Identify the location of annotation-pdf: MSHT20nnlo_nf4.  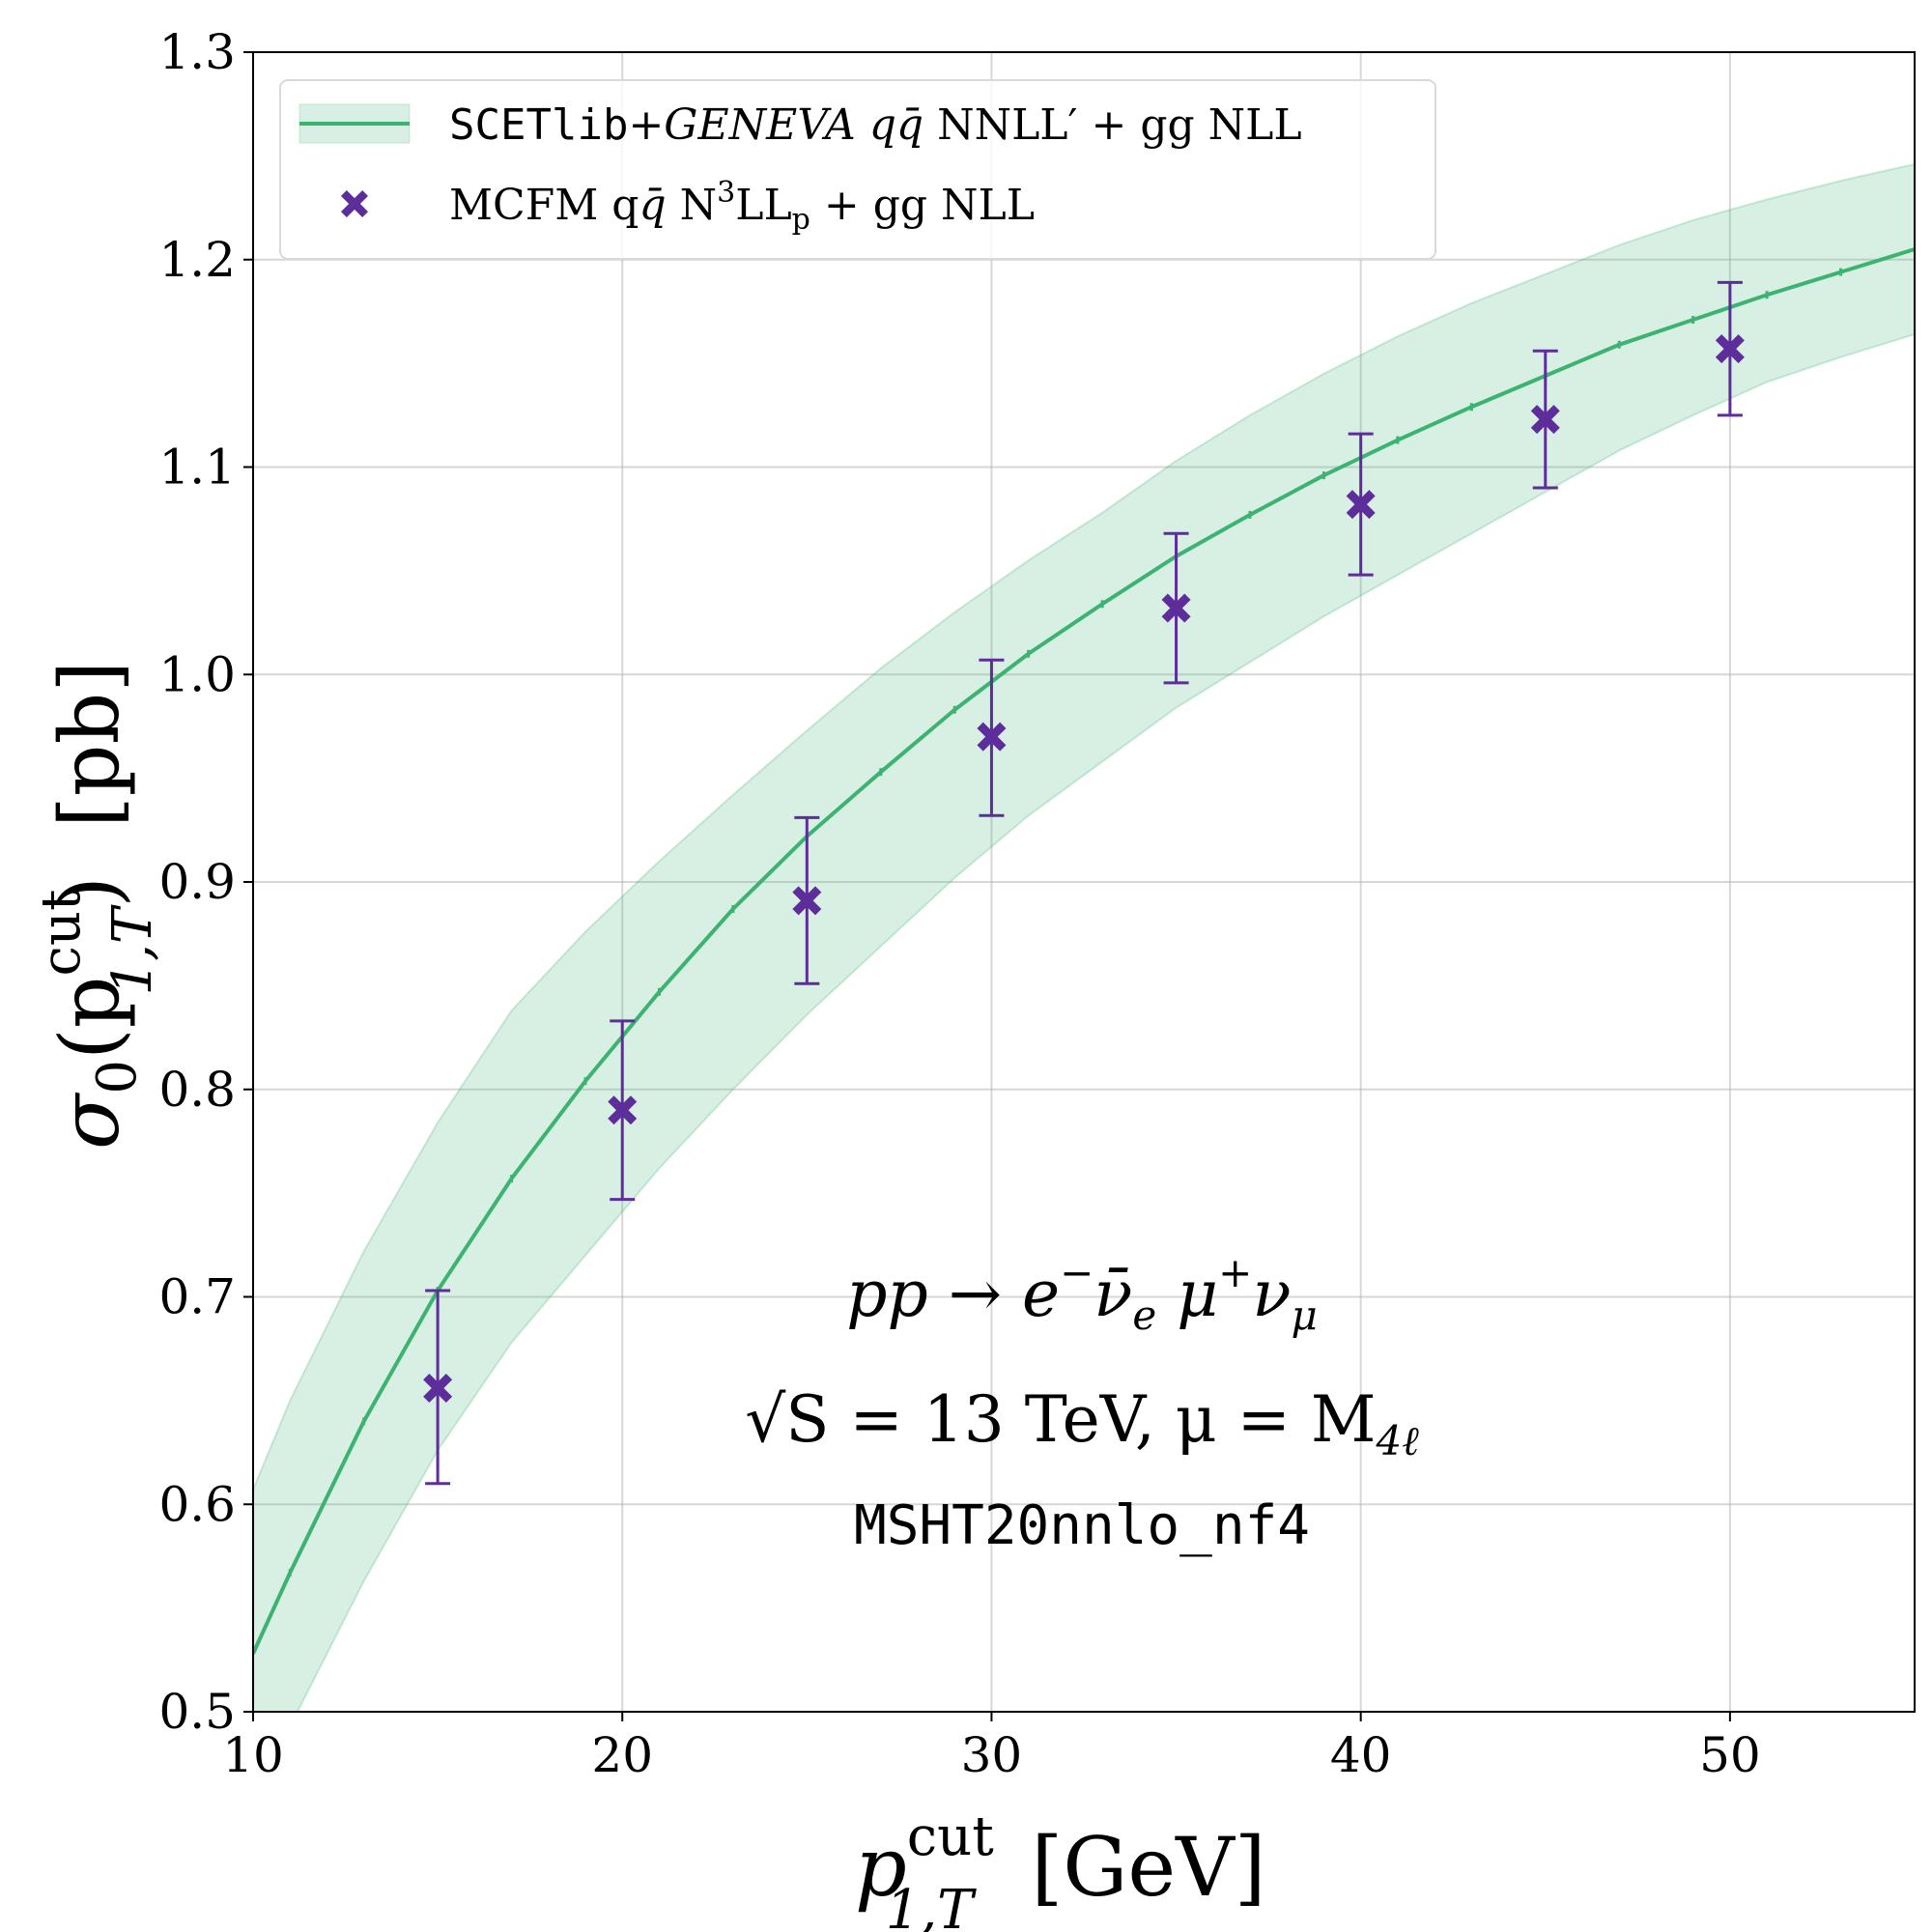
(1082, 1525).